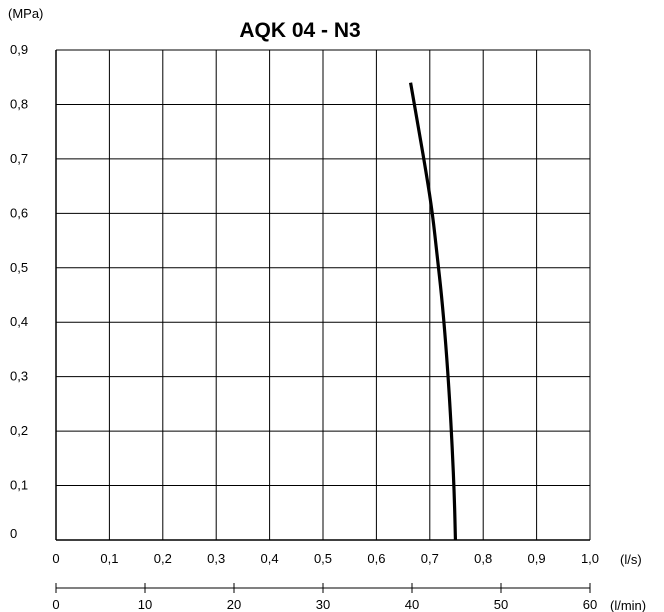  I want to click on x-tick-label: 0,8, so click(483, 558).